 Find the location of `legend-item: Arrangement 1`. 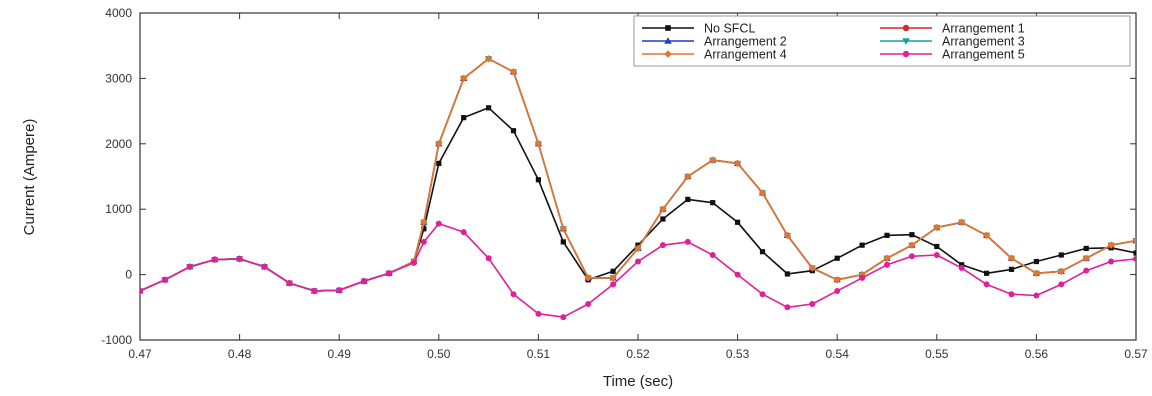

legend-item: Arrangement 1 is located at coordinates (952, 29).